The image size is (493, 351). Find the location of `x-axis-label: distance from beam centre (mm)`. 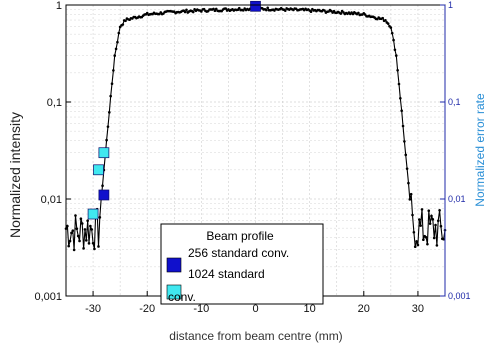

x-axis-label: distance from beam centre (mm) is located at coordinates (255, 336).